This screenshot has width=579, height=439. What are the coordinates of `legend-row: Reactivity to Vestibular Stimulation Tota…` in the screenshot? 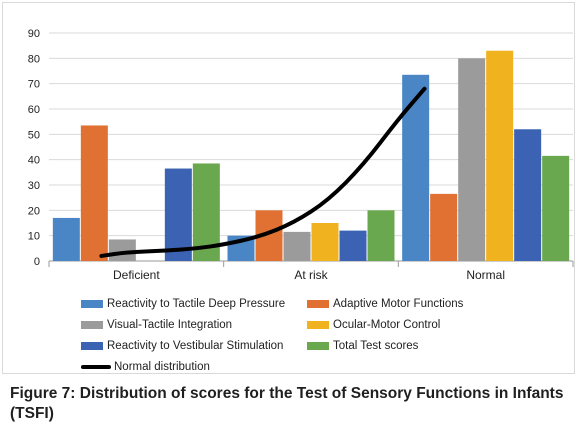 It's located at (321, 345).